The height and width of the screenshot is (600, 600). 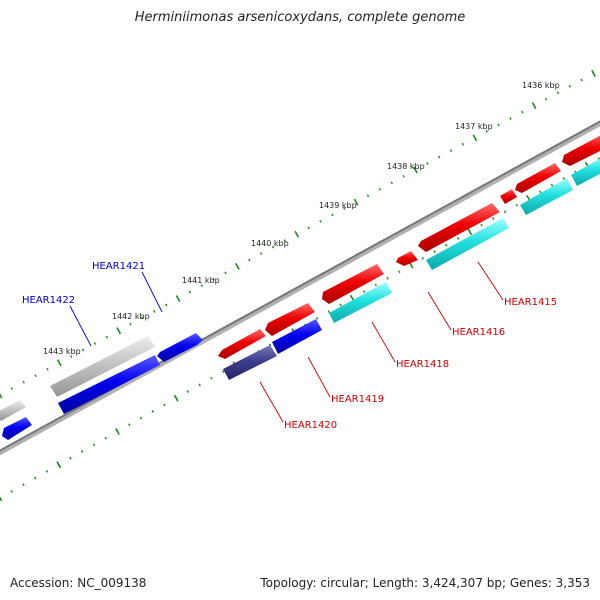 I want to click on gene-gray-hear1422, so click(x=102, y=366).